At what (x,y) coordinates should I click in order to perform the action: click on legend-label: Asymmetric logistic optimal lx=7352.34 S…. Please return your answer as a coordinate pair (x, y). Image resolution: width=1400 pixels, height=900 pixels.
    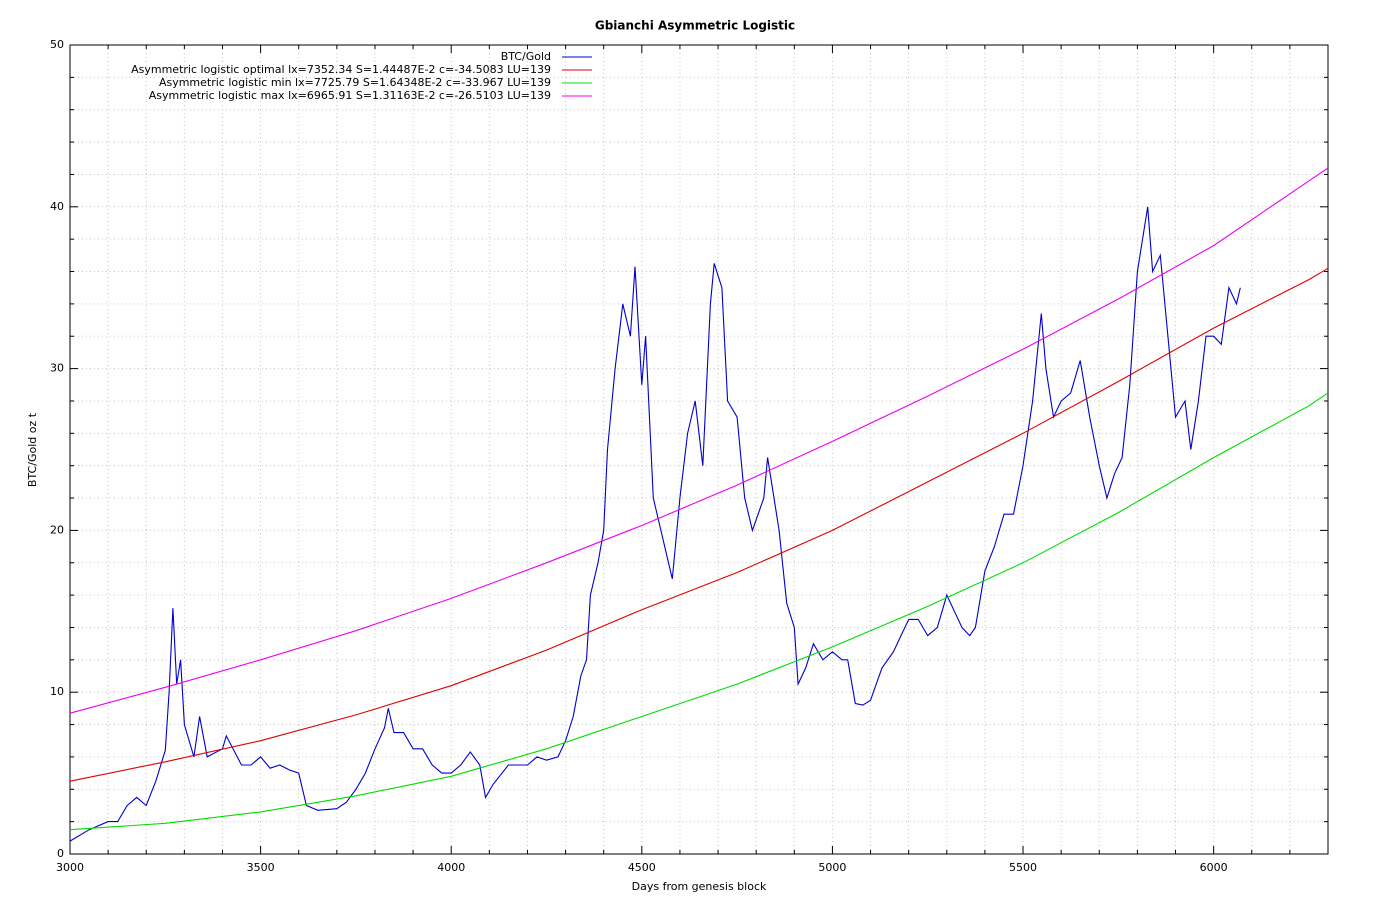
    Looking at the image, I should click on (341, 69).